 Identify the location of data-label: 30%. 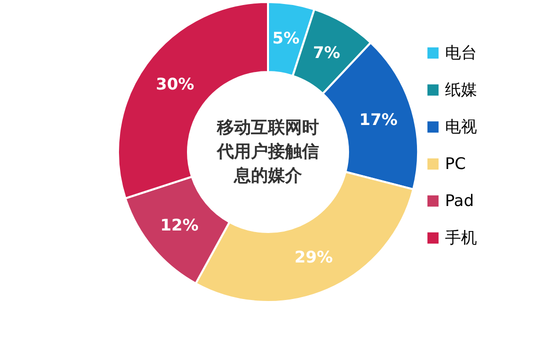
(175, 84).